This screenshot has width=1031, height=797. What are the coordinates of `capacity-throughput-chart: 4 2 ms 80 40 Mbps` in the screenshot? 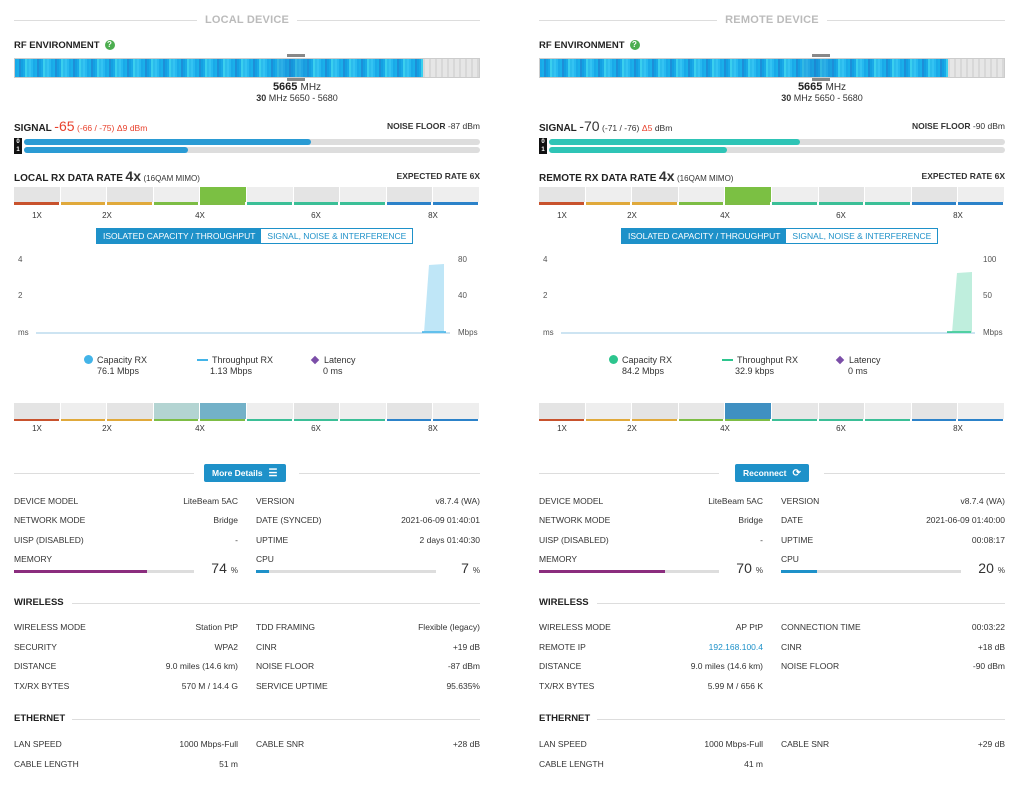 It's located at (247, 299).